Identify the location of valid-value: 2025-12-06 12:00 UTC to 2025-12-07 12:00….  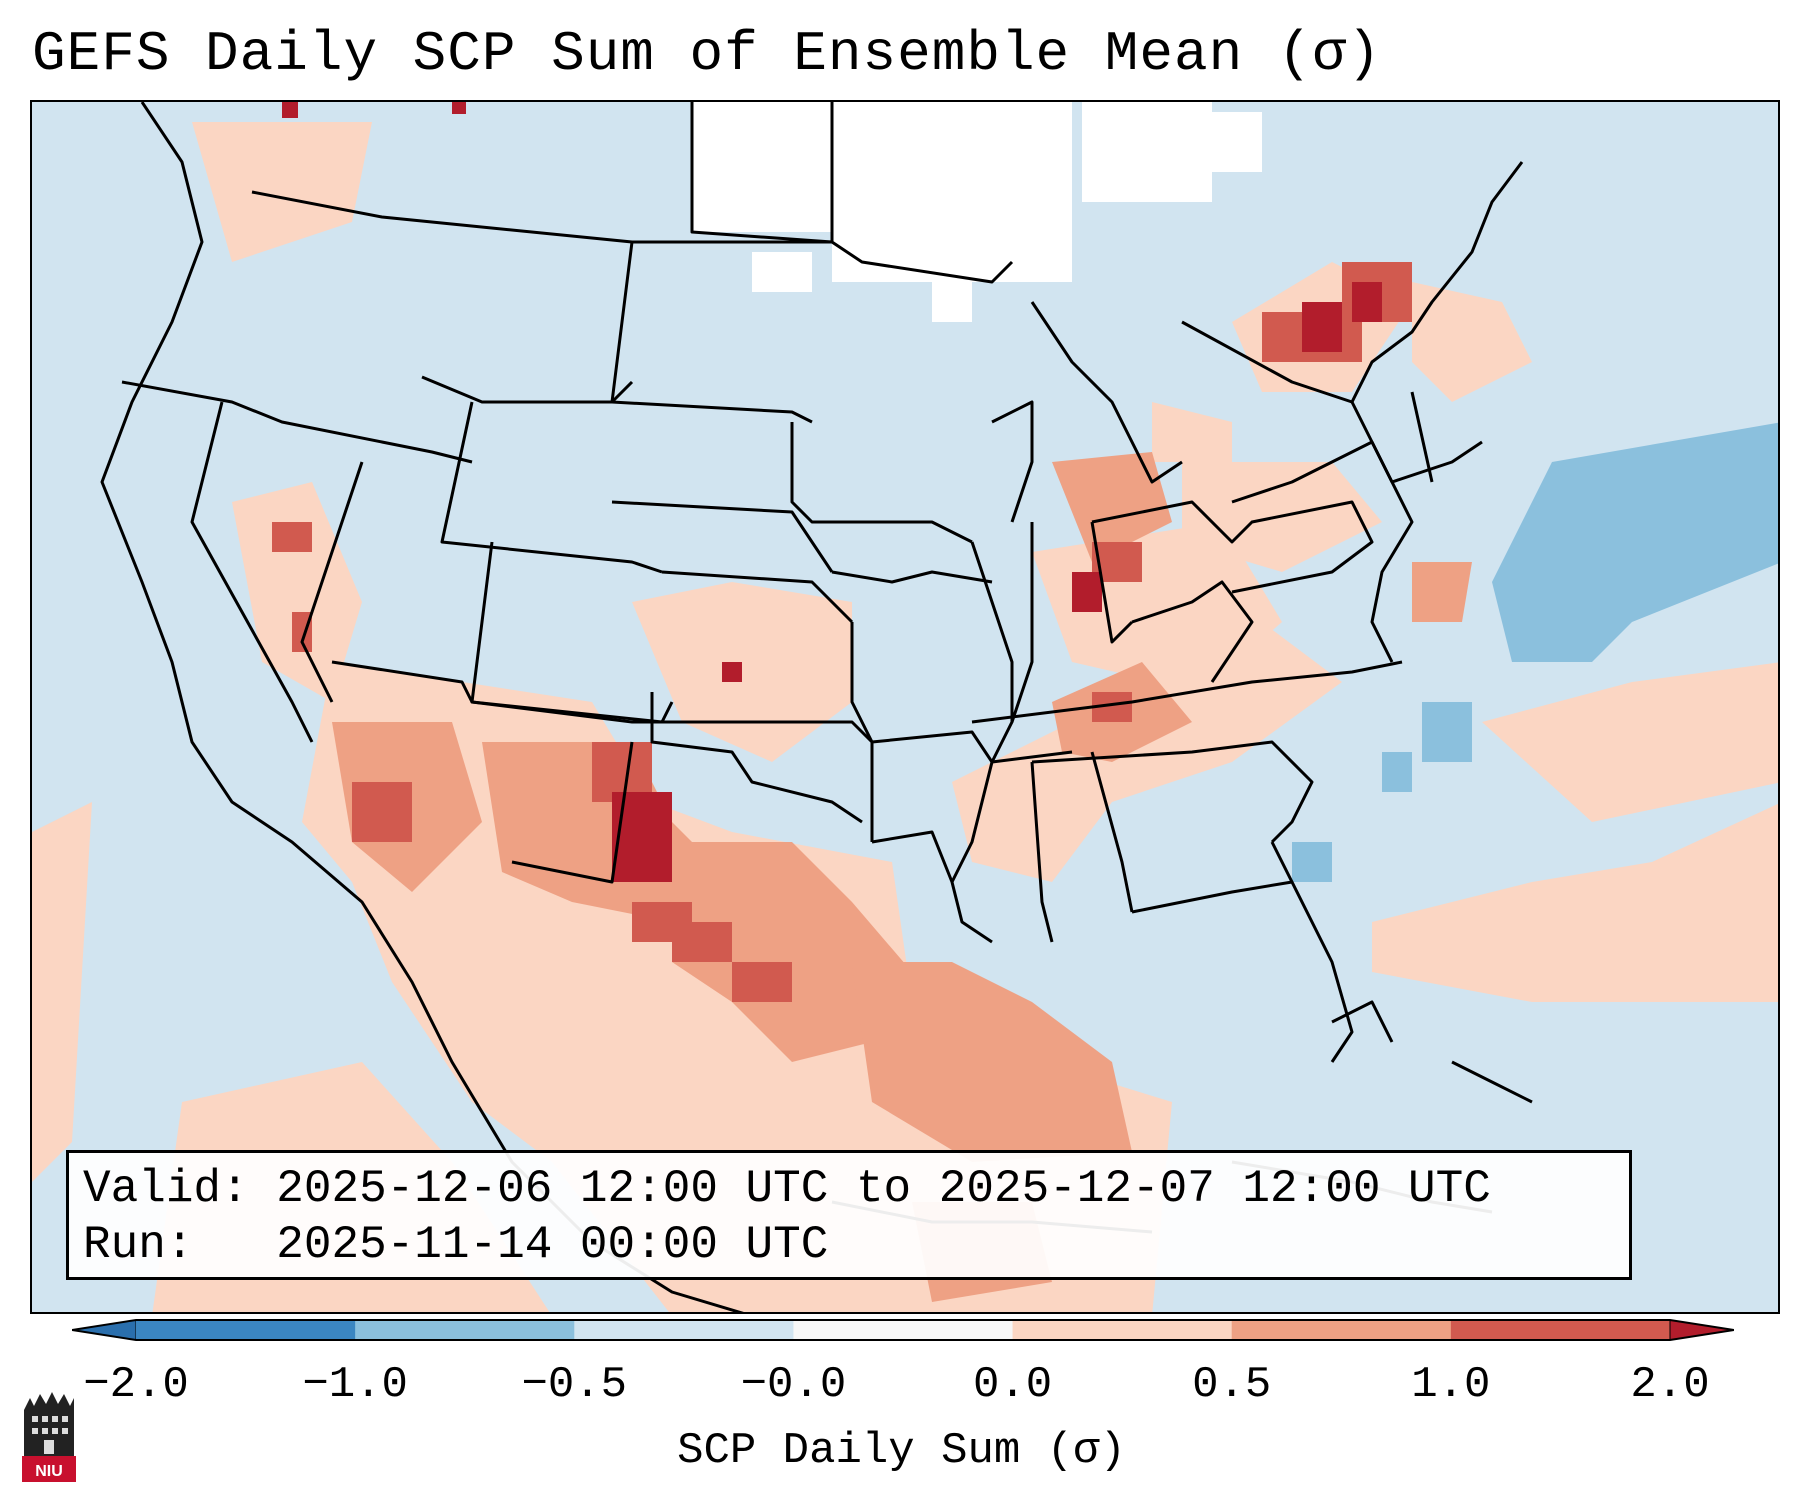
(883, 1189).